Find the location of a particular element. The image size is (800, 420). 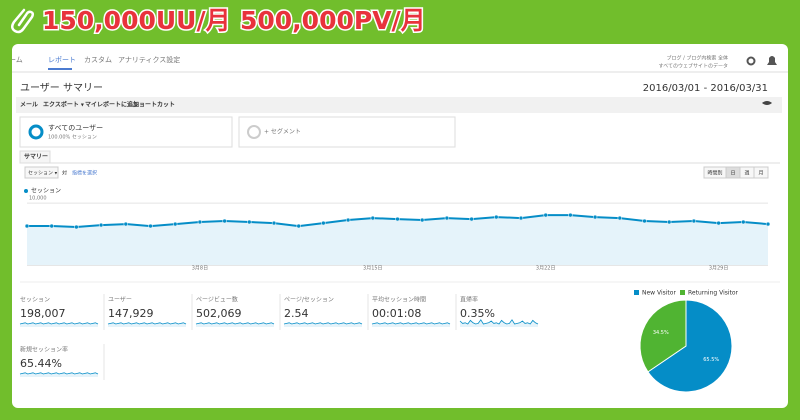

account-view: すべてのウェブサイトのデータ is located at coordinates (693, 66).